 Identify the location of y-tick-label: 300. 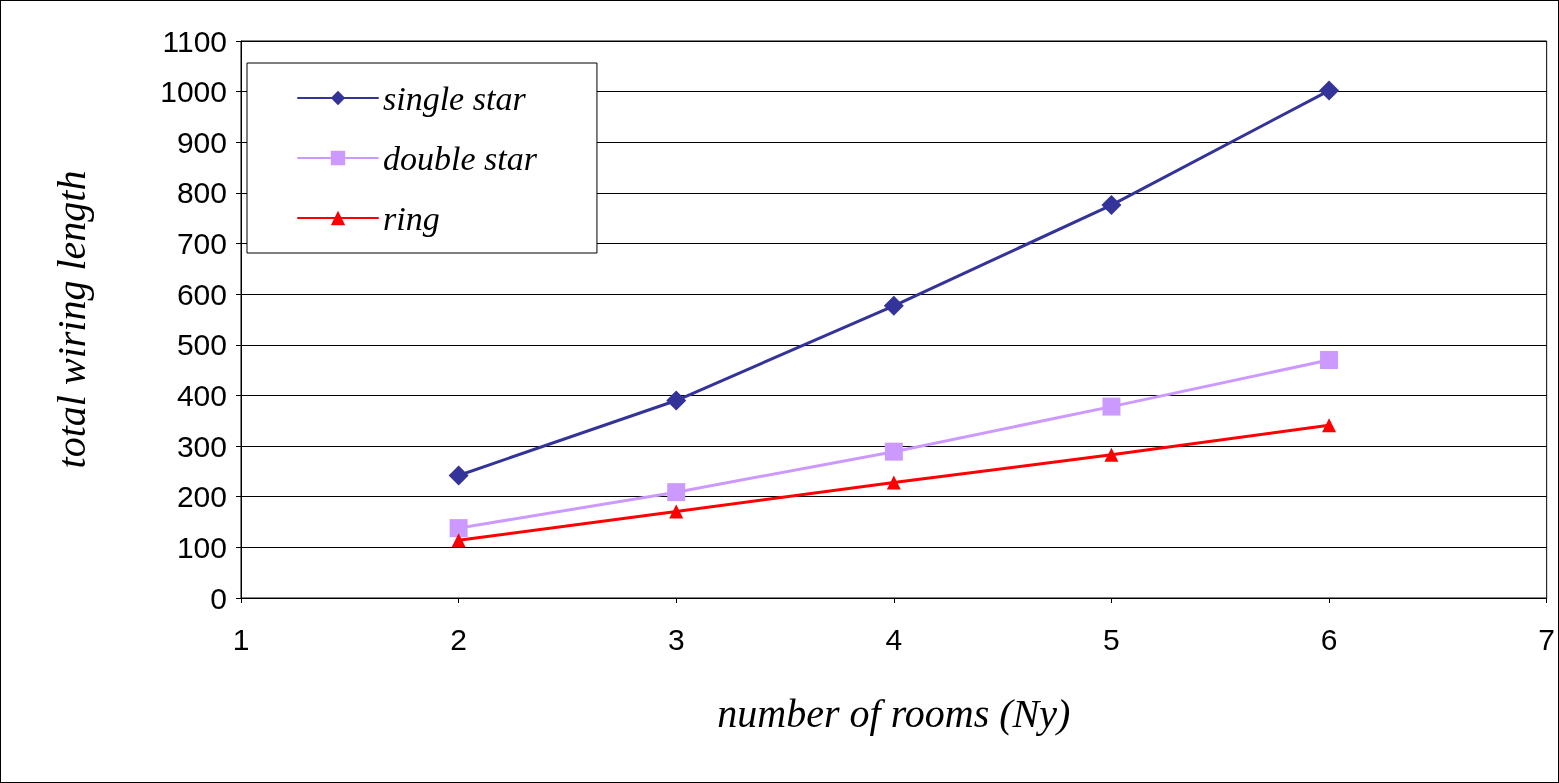
(201, 446).